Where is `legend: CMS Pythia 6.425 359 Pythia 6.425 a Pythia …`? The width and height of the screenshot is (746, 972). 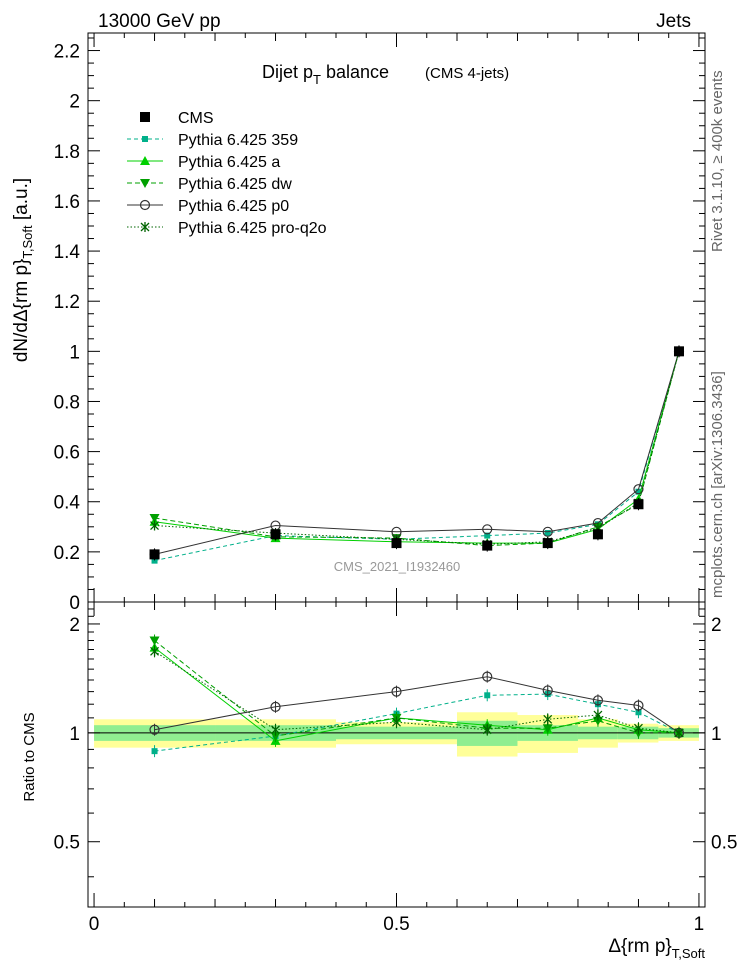
legend: CMS Pythia 6.425 359 Pythia 6.425 a Pythia … is located at coordinates (227, 173).